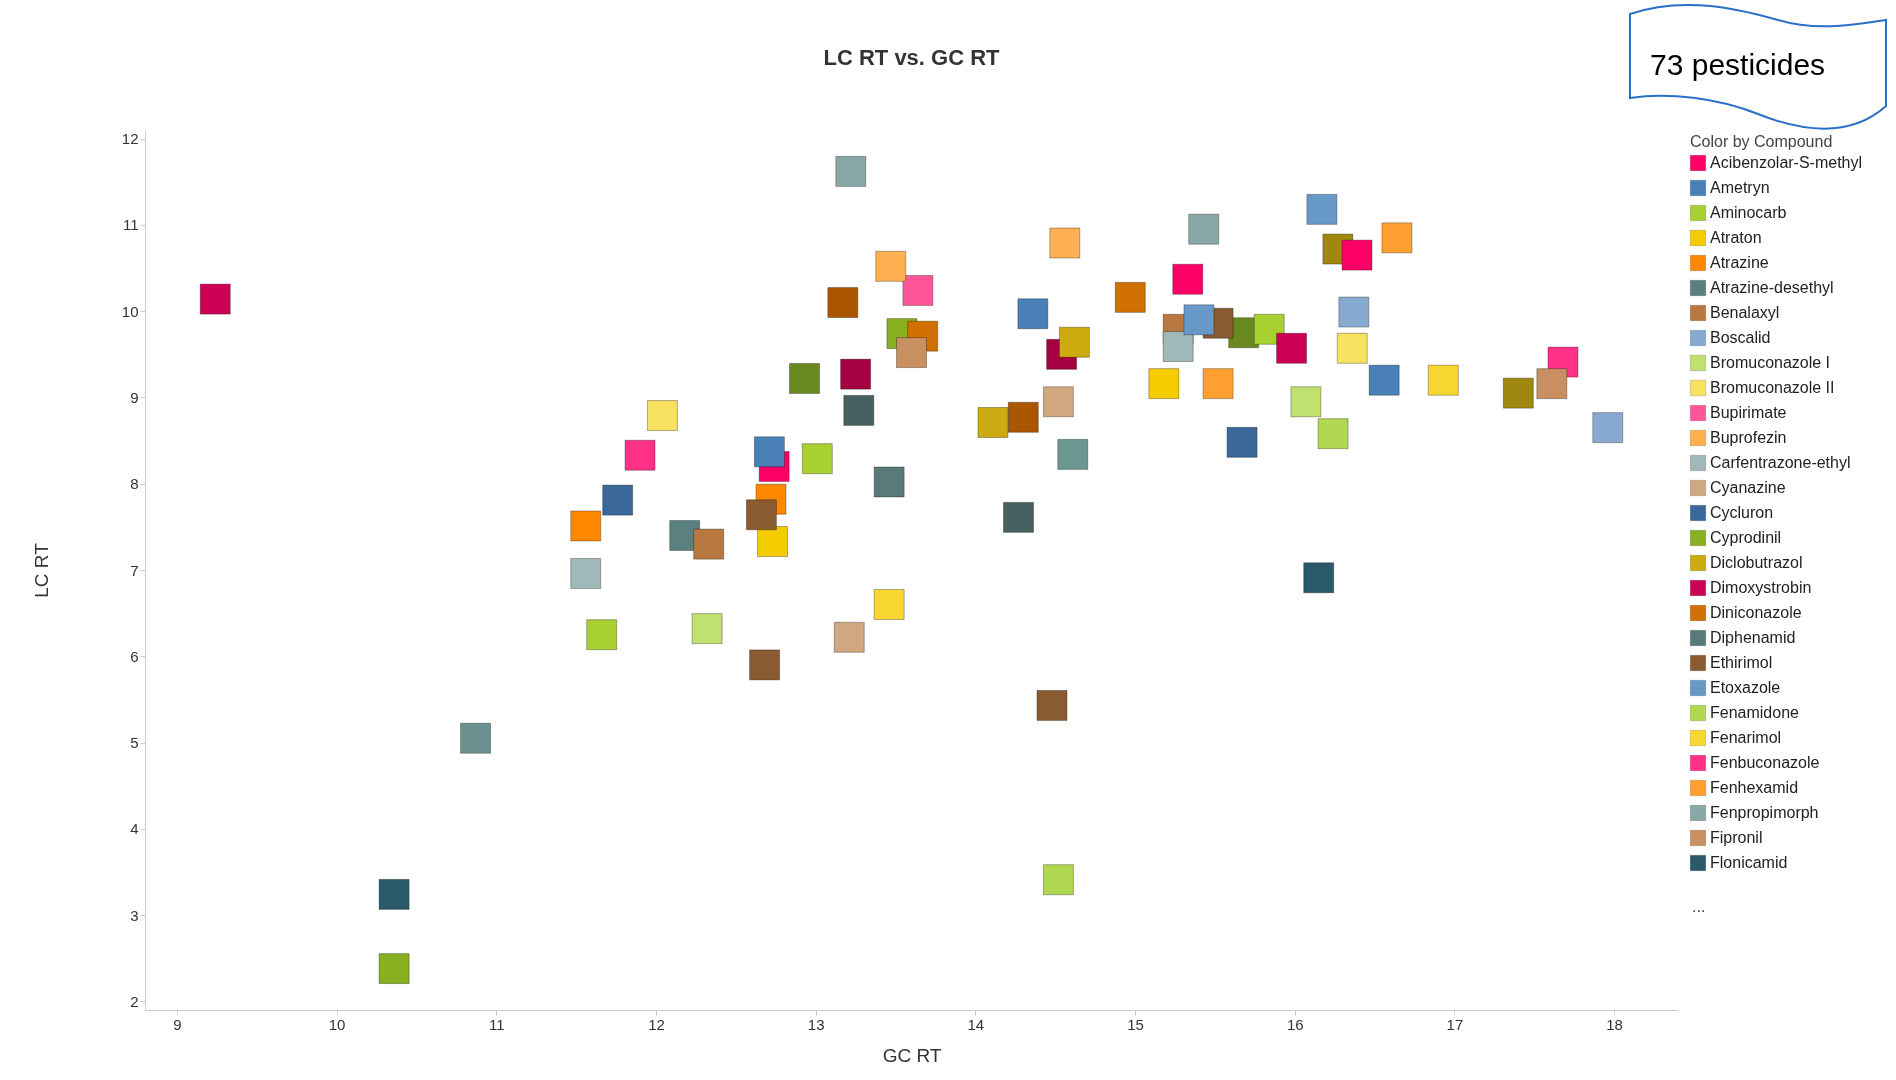  Describe the element at coordinates (134, 743) in the screenshot. I see `y-tick-label: 5` at that location.